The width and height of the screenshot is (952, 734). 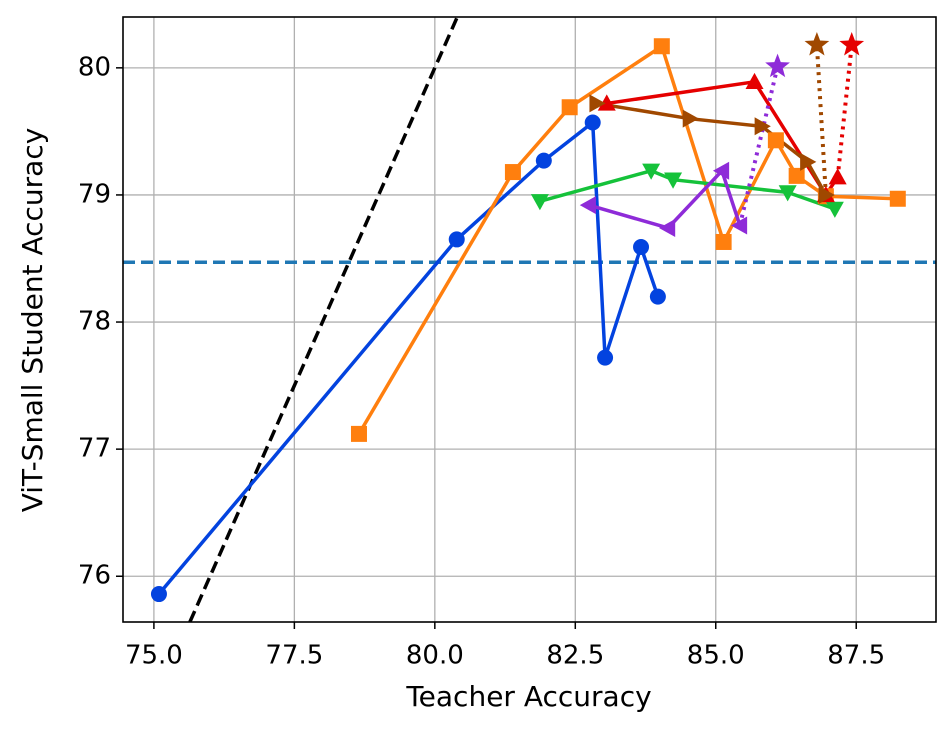 I want to click on x-tick-label: 80.0, so click(x=435, y=656).